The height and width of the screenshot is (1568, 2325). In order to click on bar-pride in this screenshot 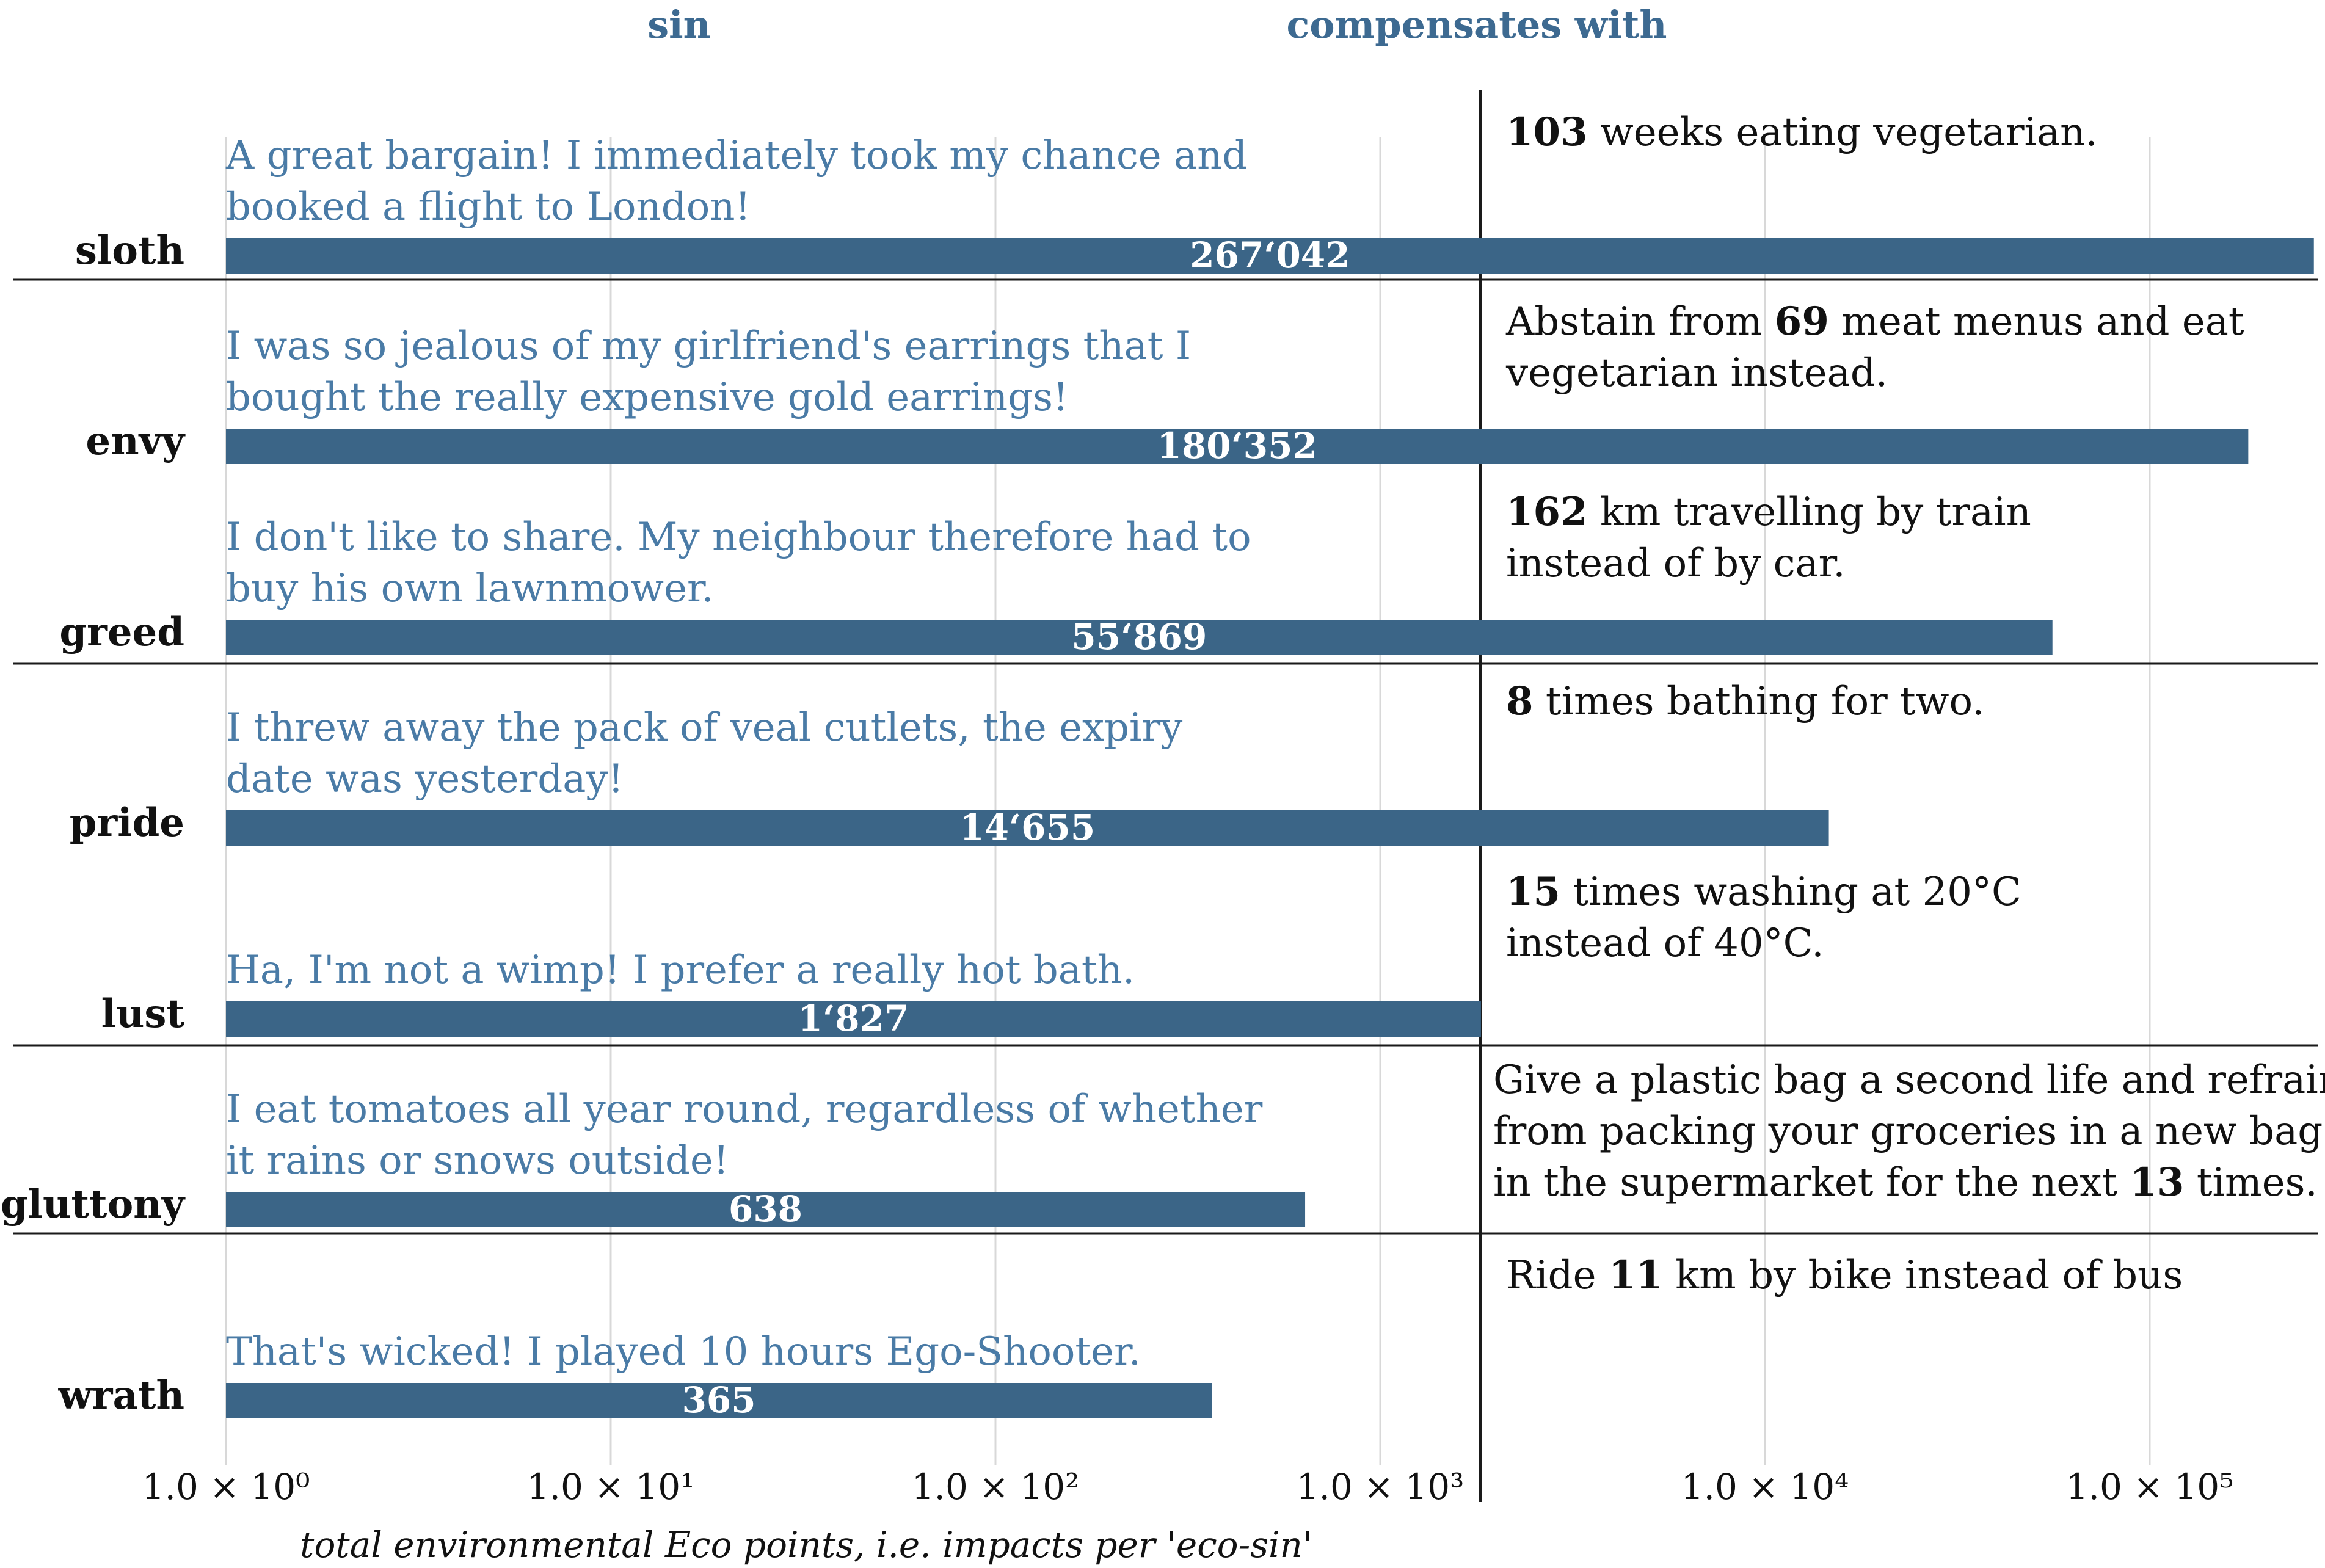, I will do `click(1027, 828)`.